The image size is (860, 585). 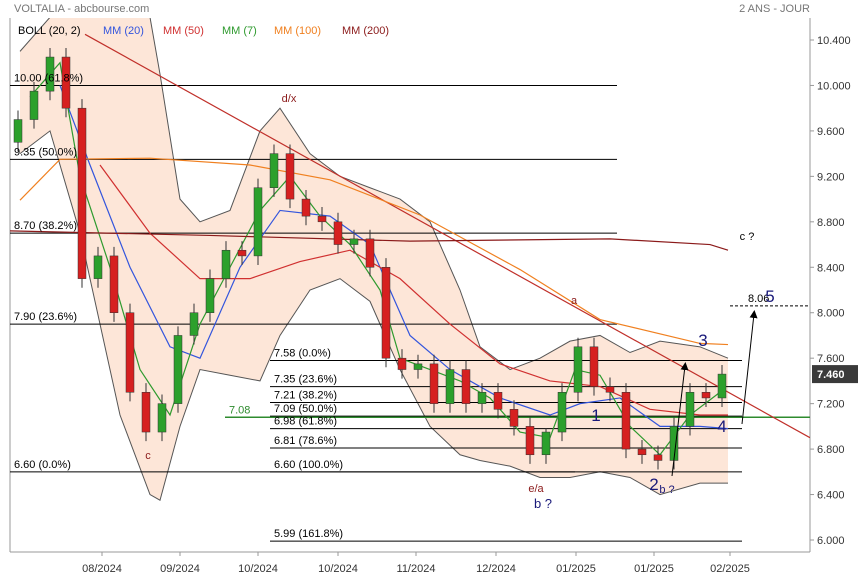 I want to click on annotation: 3, so click(x=702, y=340).